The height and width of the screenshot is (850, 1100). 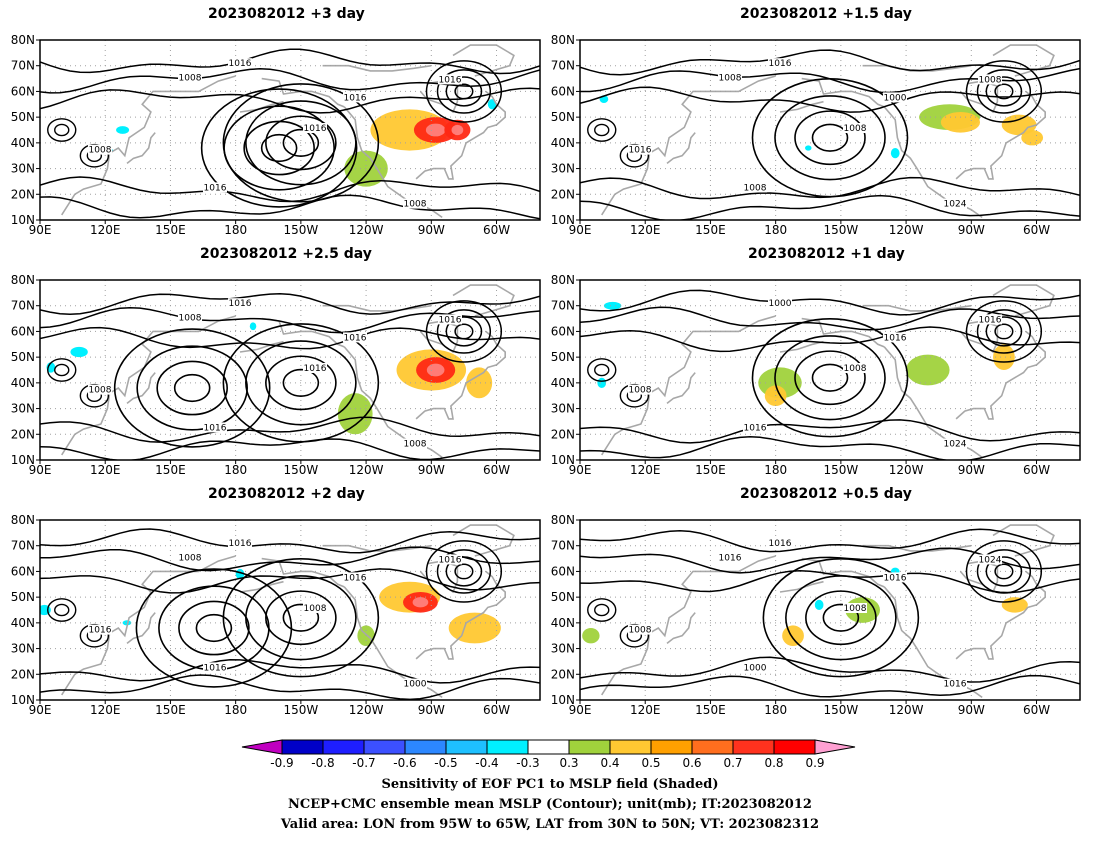 What do you see at coordinates (826, 494) in the screenshot?
I see `panel-title-plus-0-5-day: 2023082012 +0.5 day` at bounding box center [826, 494].